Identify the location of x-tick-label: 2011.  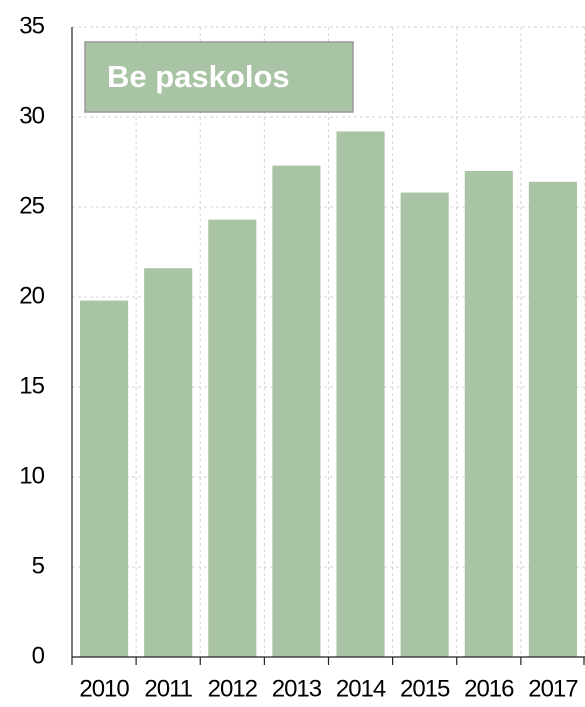
(168, 688).